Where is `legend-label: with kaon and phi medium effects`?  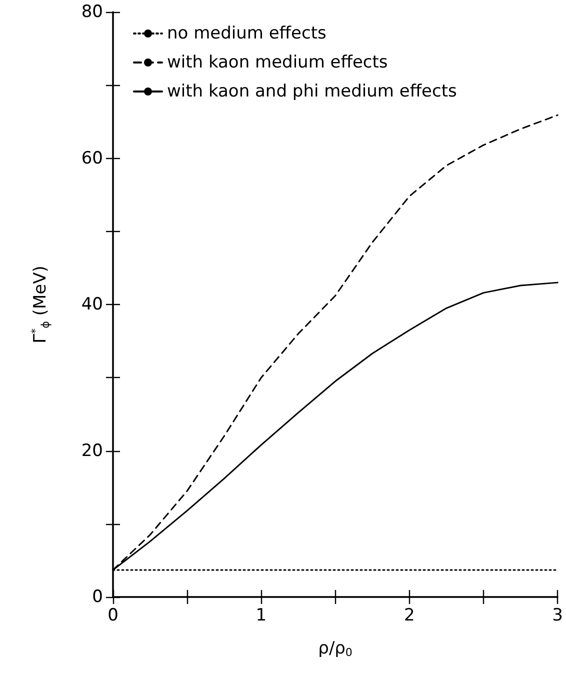 legend-label: with kaon and phi medium effects is located at coordinates (312, 92).